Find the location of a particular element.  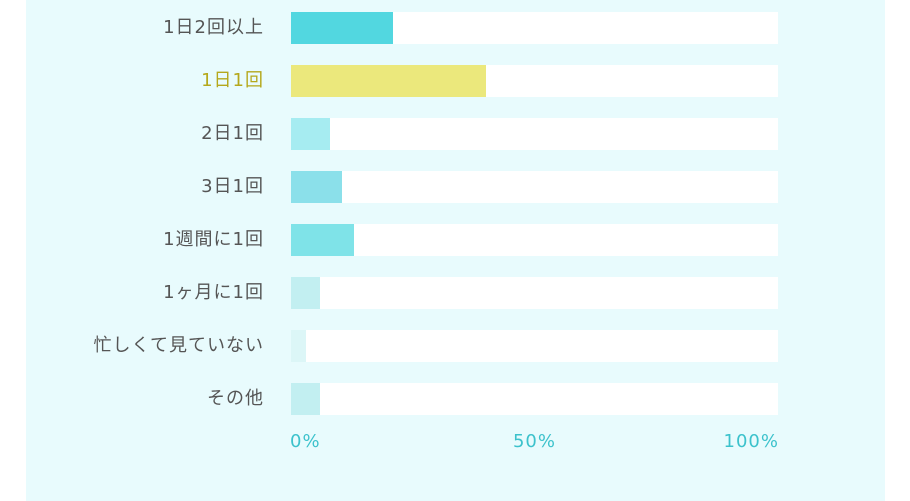

category-label: その他 is located at coordinates (235, 398).